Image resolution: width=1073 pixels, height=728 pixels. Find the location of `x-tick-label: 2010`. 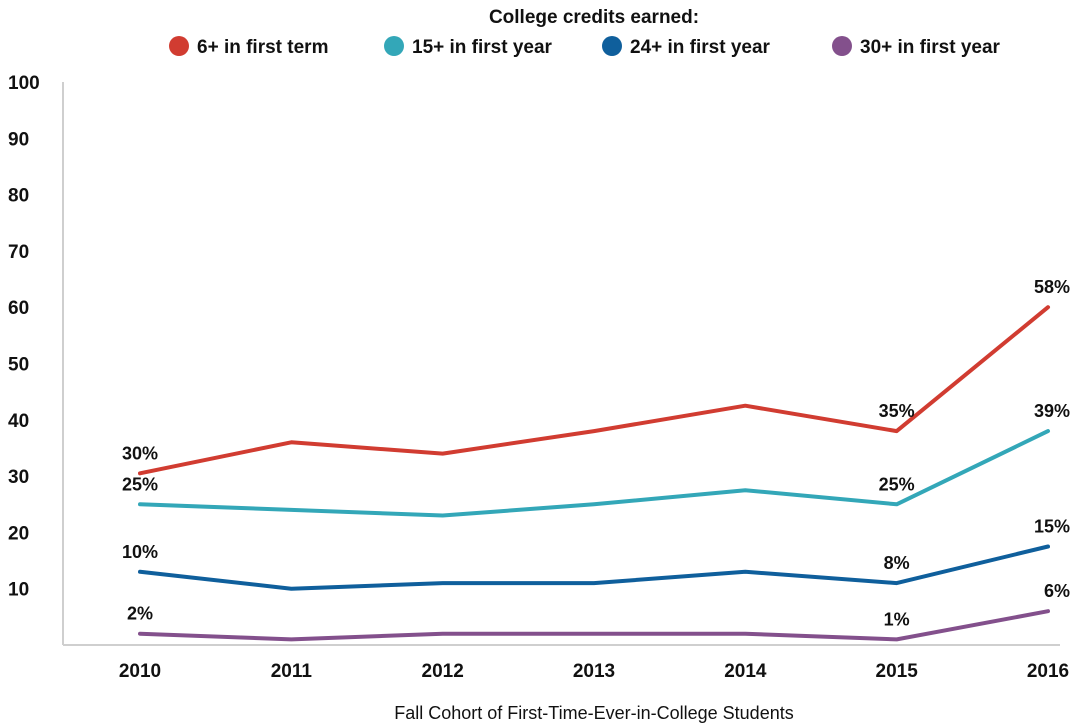

x-tick-label: 2010 is located at coordinates (140, 671).